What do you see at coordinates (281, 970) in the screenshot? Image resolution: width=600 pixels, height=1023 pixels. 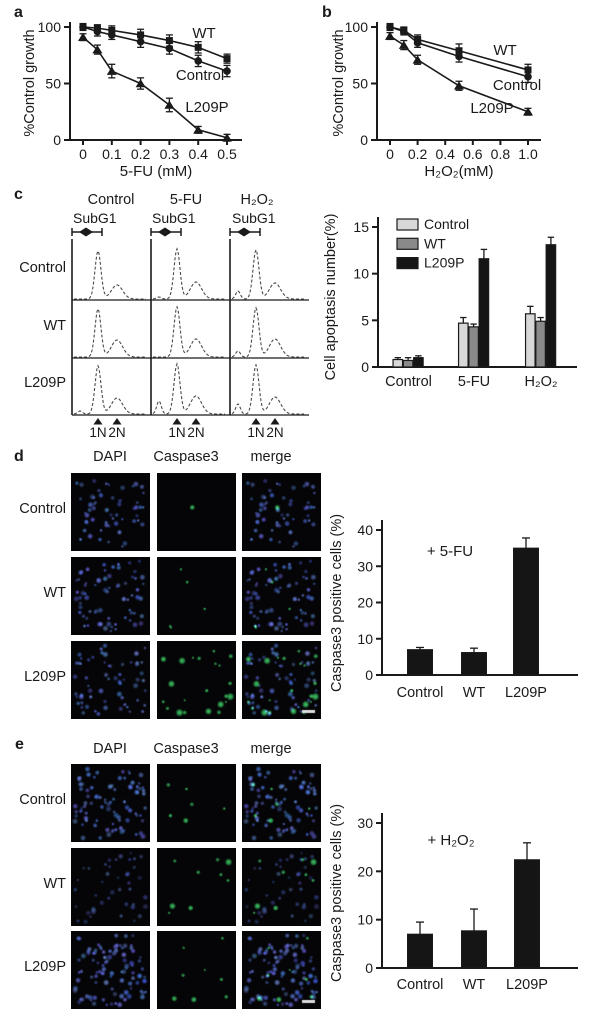 I see `micrograph-e-l209p-merge` at bounding box center [281, 970].